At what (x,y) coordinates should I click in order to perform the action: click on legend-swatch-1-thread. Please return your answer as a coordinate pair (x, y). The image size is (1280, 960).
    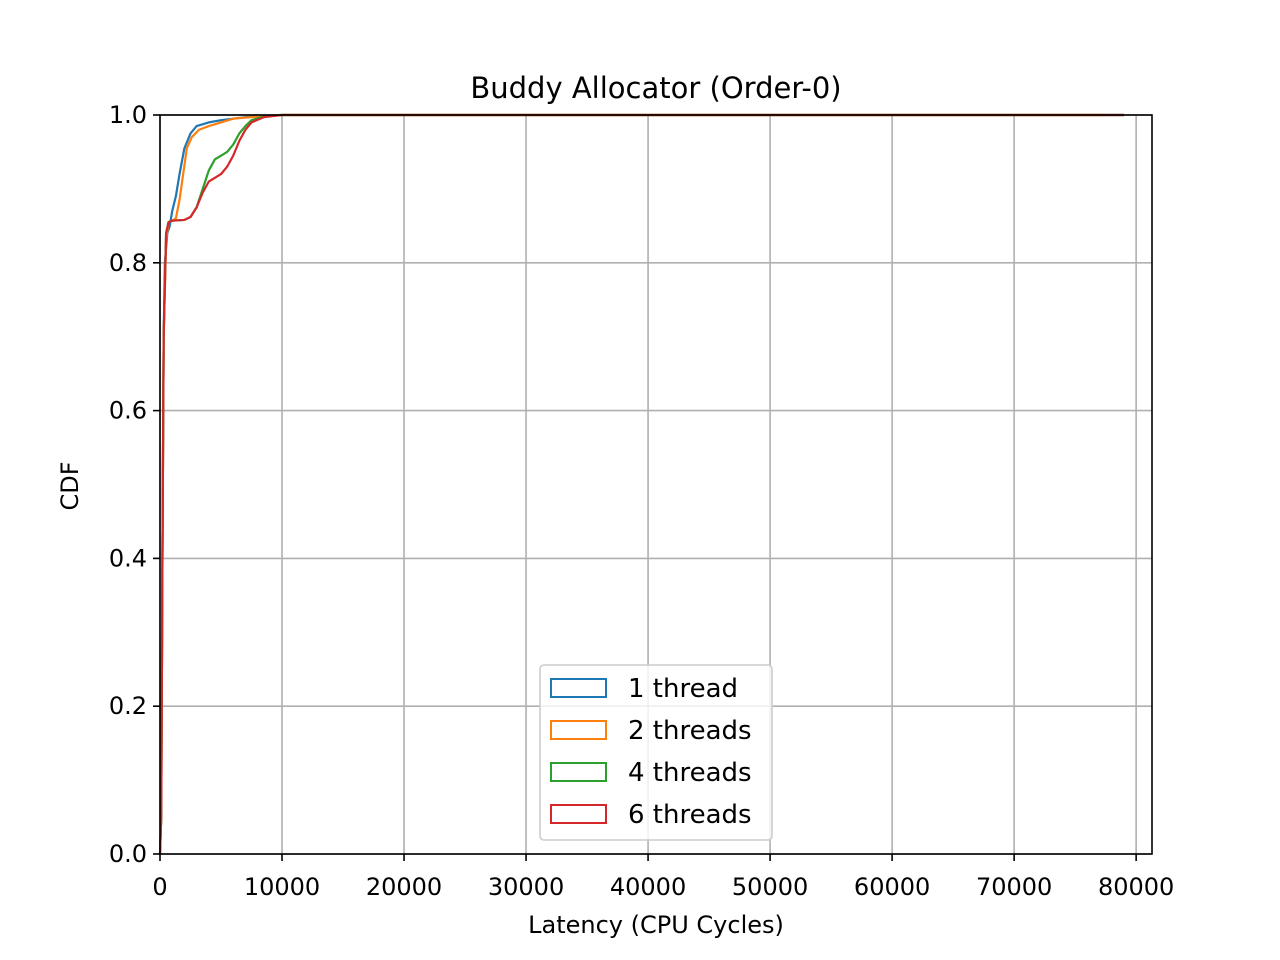
    Looking at the image, I should click on (578, 688).